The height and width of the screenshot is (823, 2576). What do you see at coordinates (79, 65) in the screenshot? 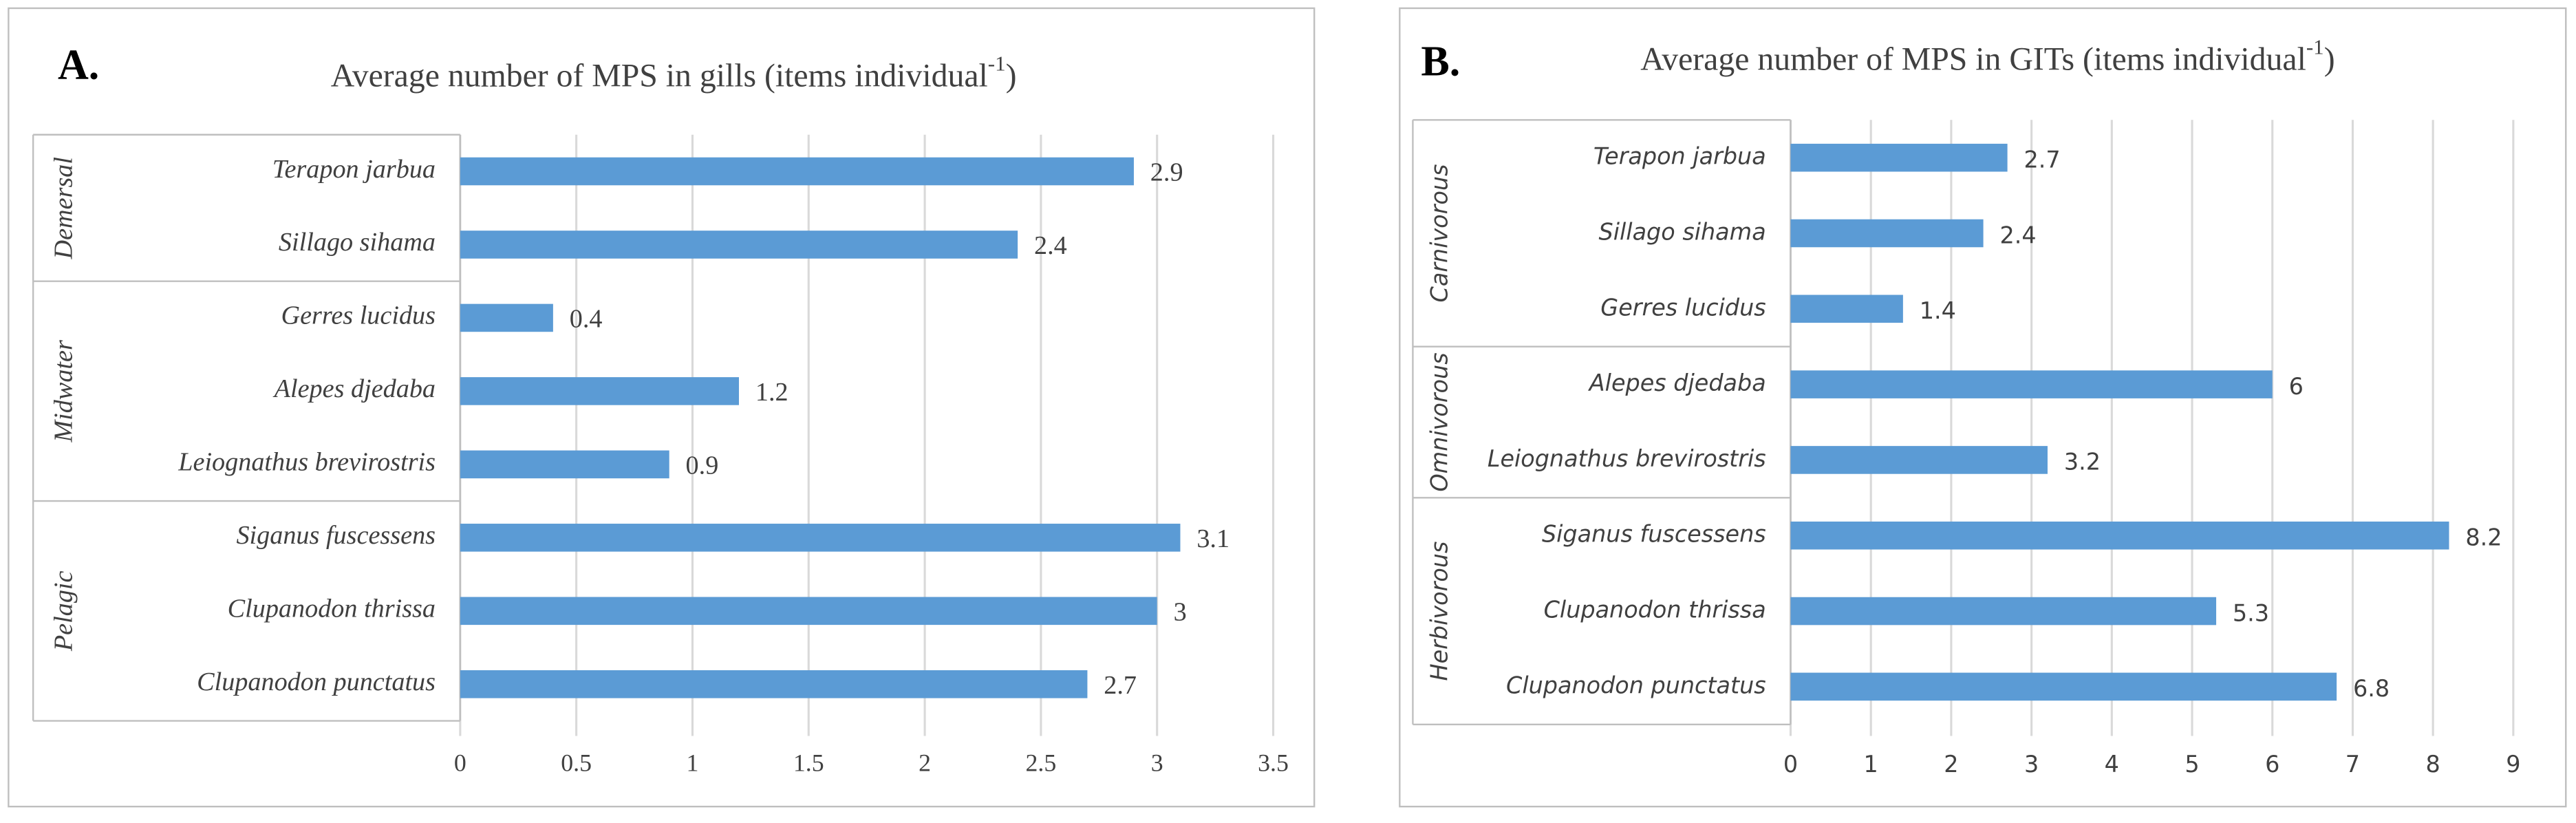
I see `panel-label: A.` at bounding box center [79, 65].